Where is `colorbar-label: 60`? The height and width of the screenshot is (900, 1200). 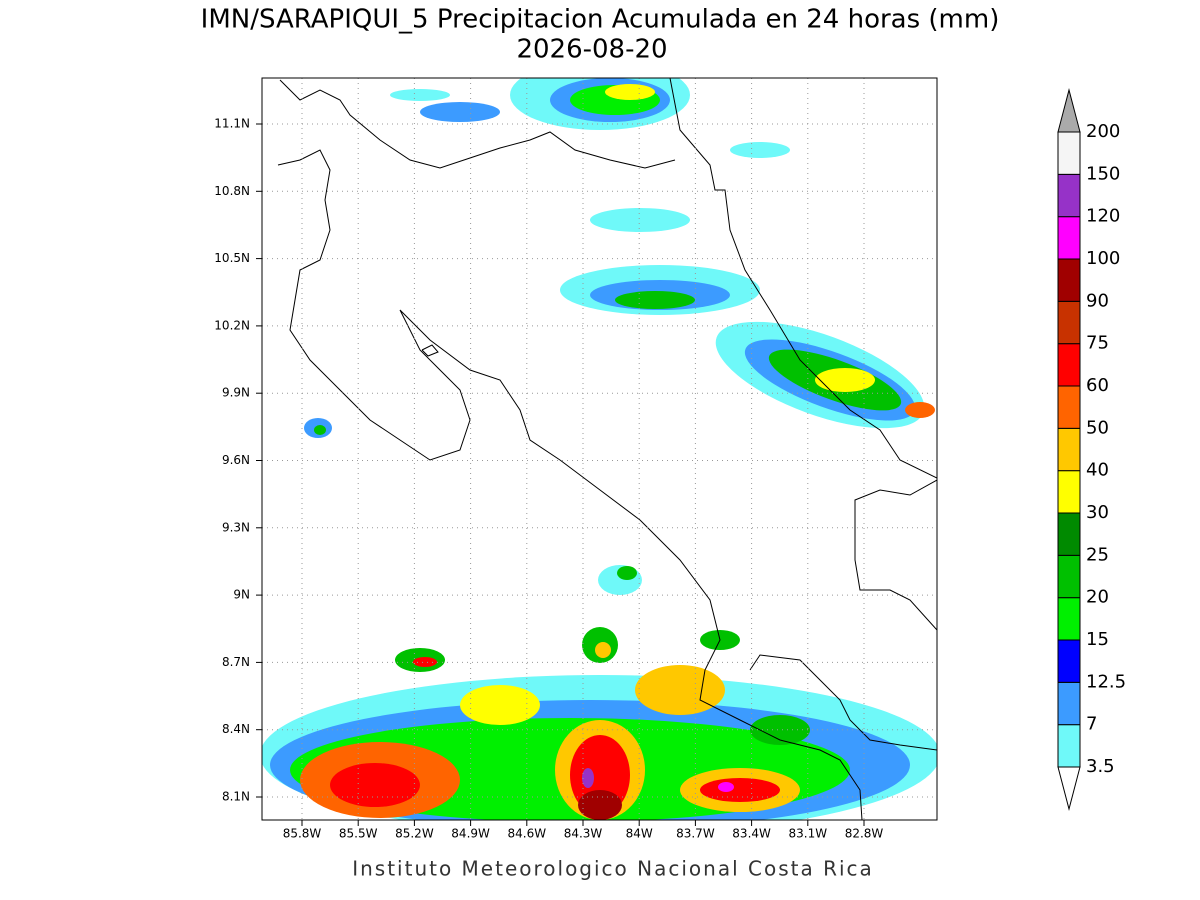
colorbar-label: 60 is located at coordinates (1097, 385).